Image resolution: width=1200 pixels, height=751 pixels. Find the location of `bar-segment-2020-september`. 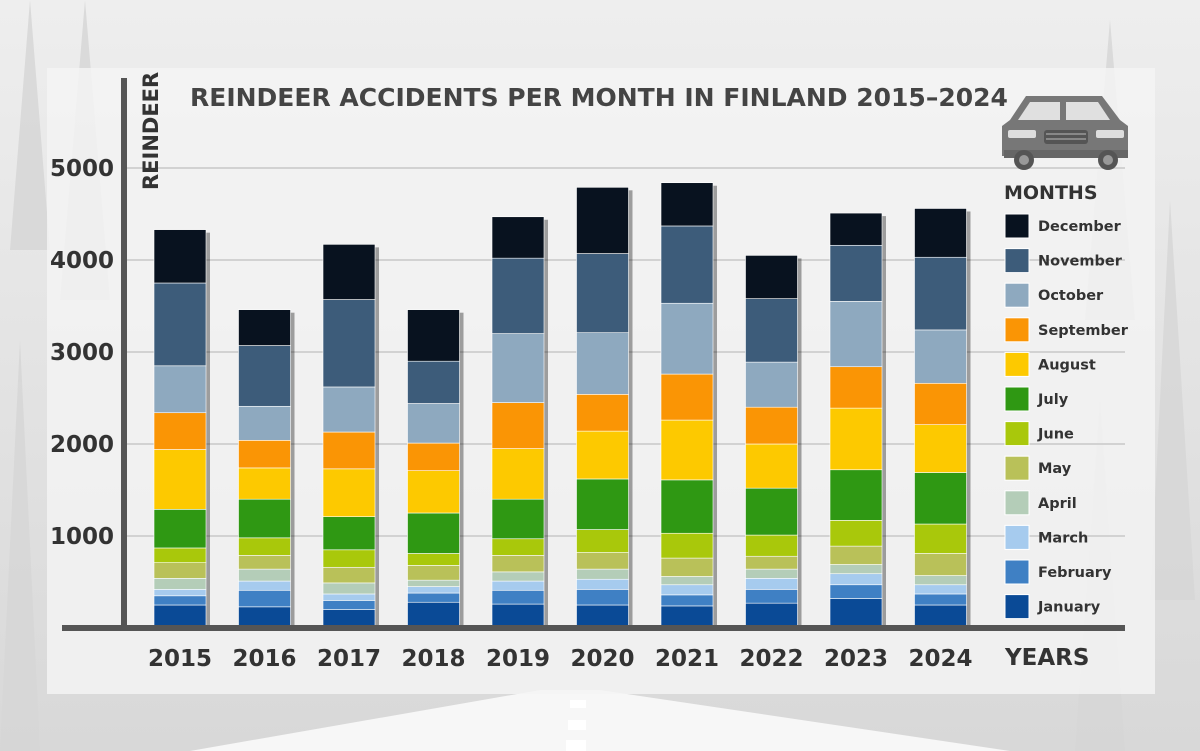

bar-segment-2020-september is located at coordinates (602, 413).